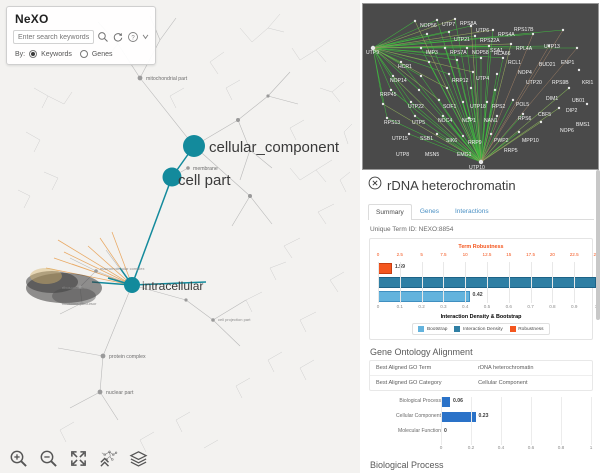 This screenshot has width=600, height=473. Describe the element at coordinates (421, 254) in the screenshot. I see `axis-tick: 5` at that location.